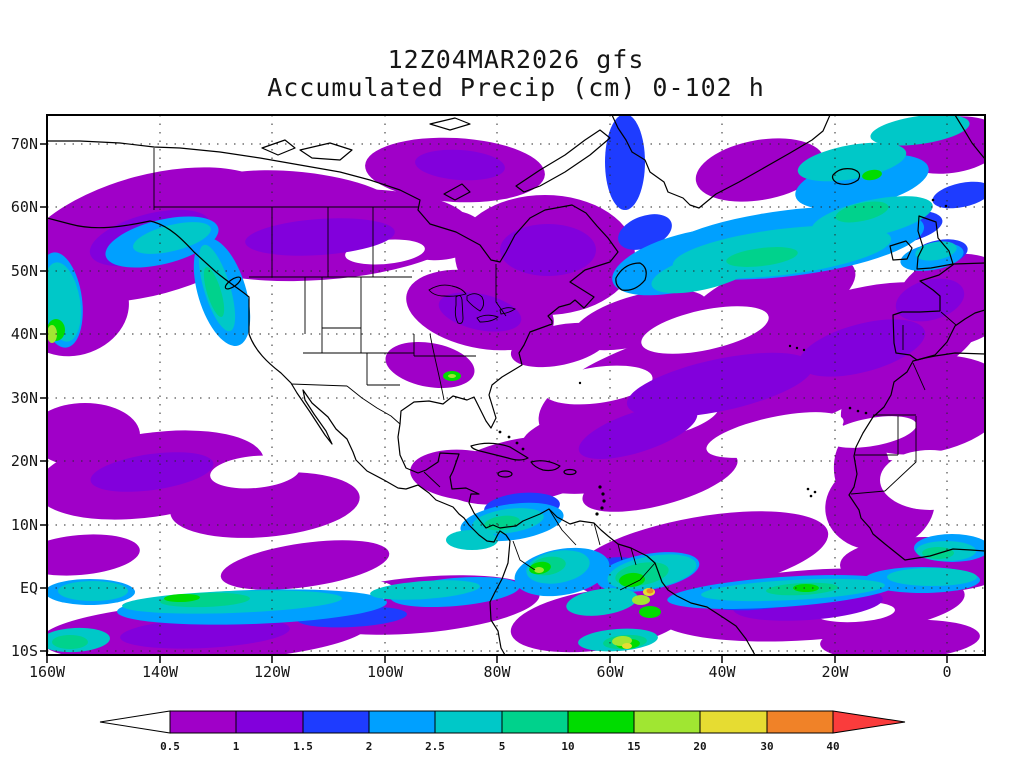  Describe the element at coordinates (490, 672) in the screenshot. I see `lon-axis: 160W 140W 120W 100W 80W 60W 40W 20W 0` at that location.